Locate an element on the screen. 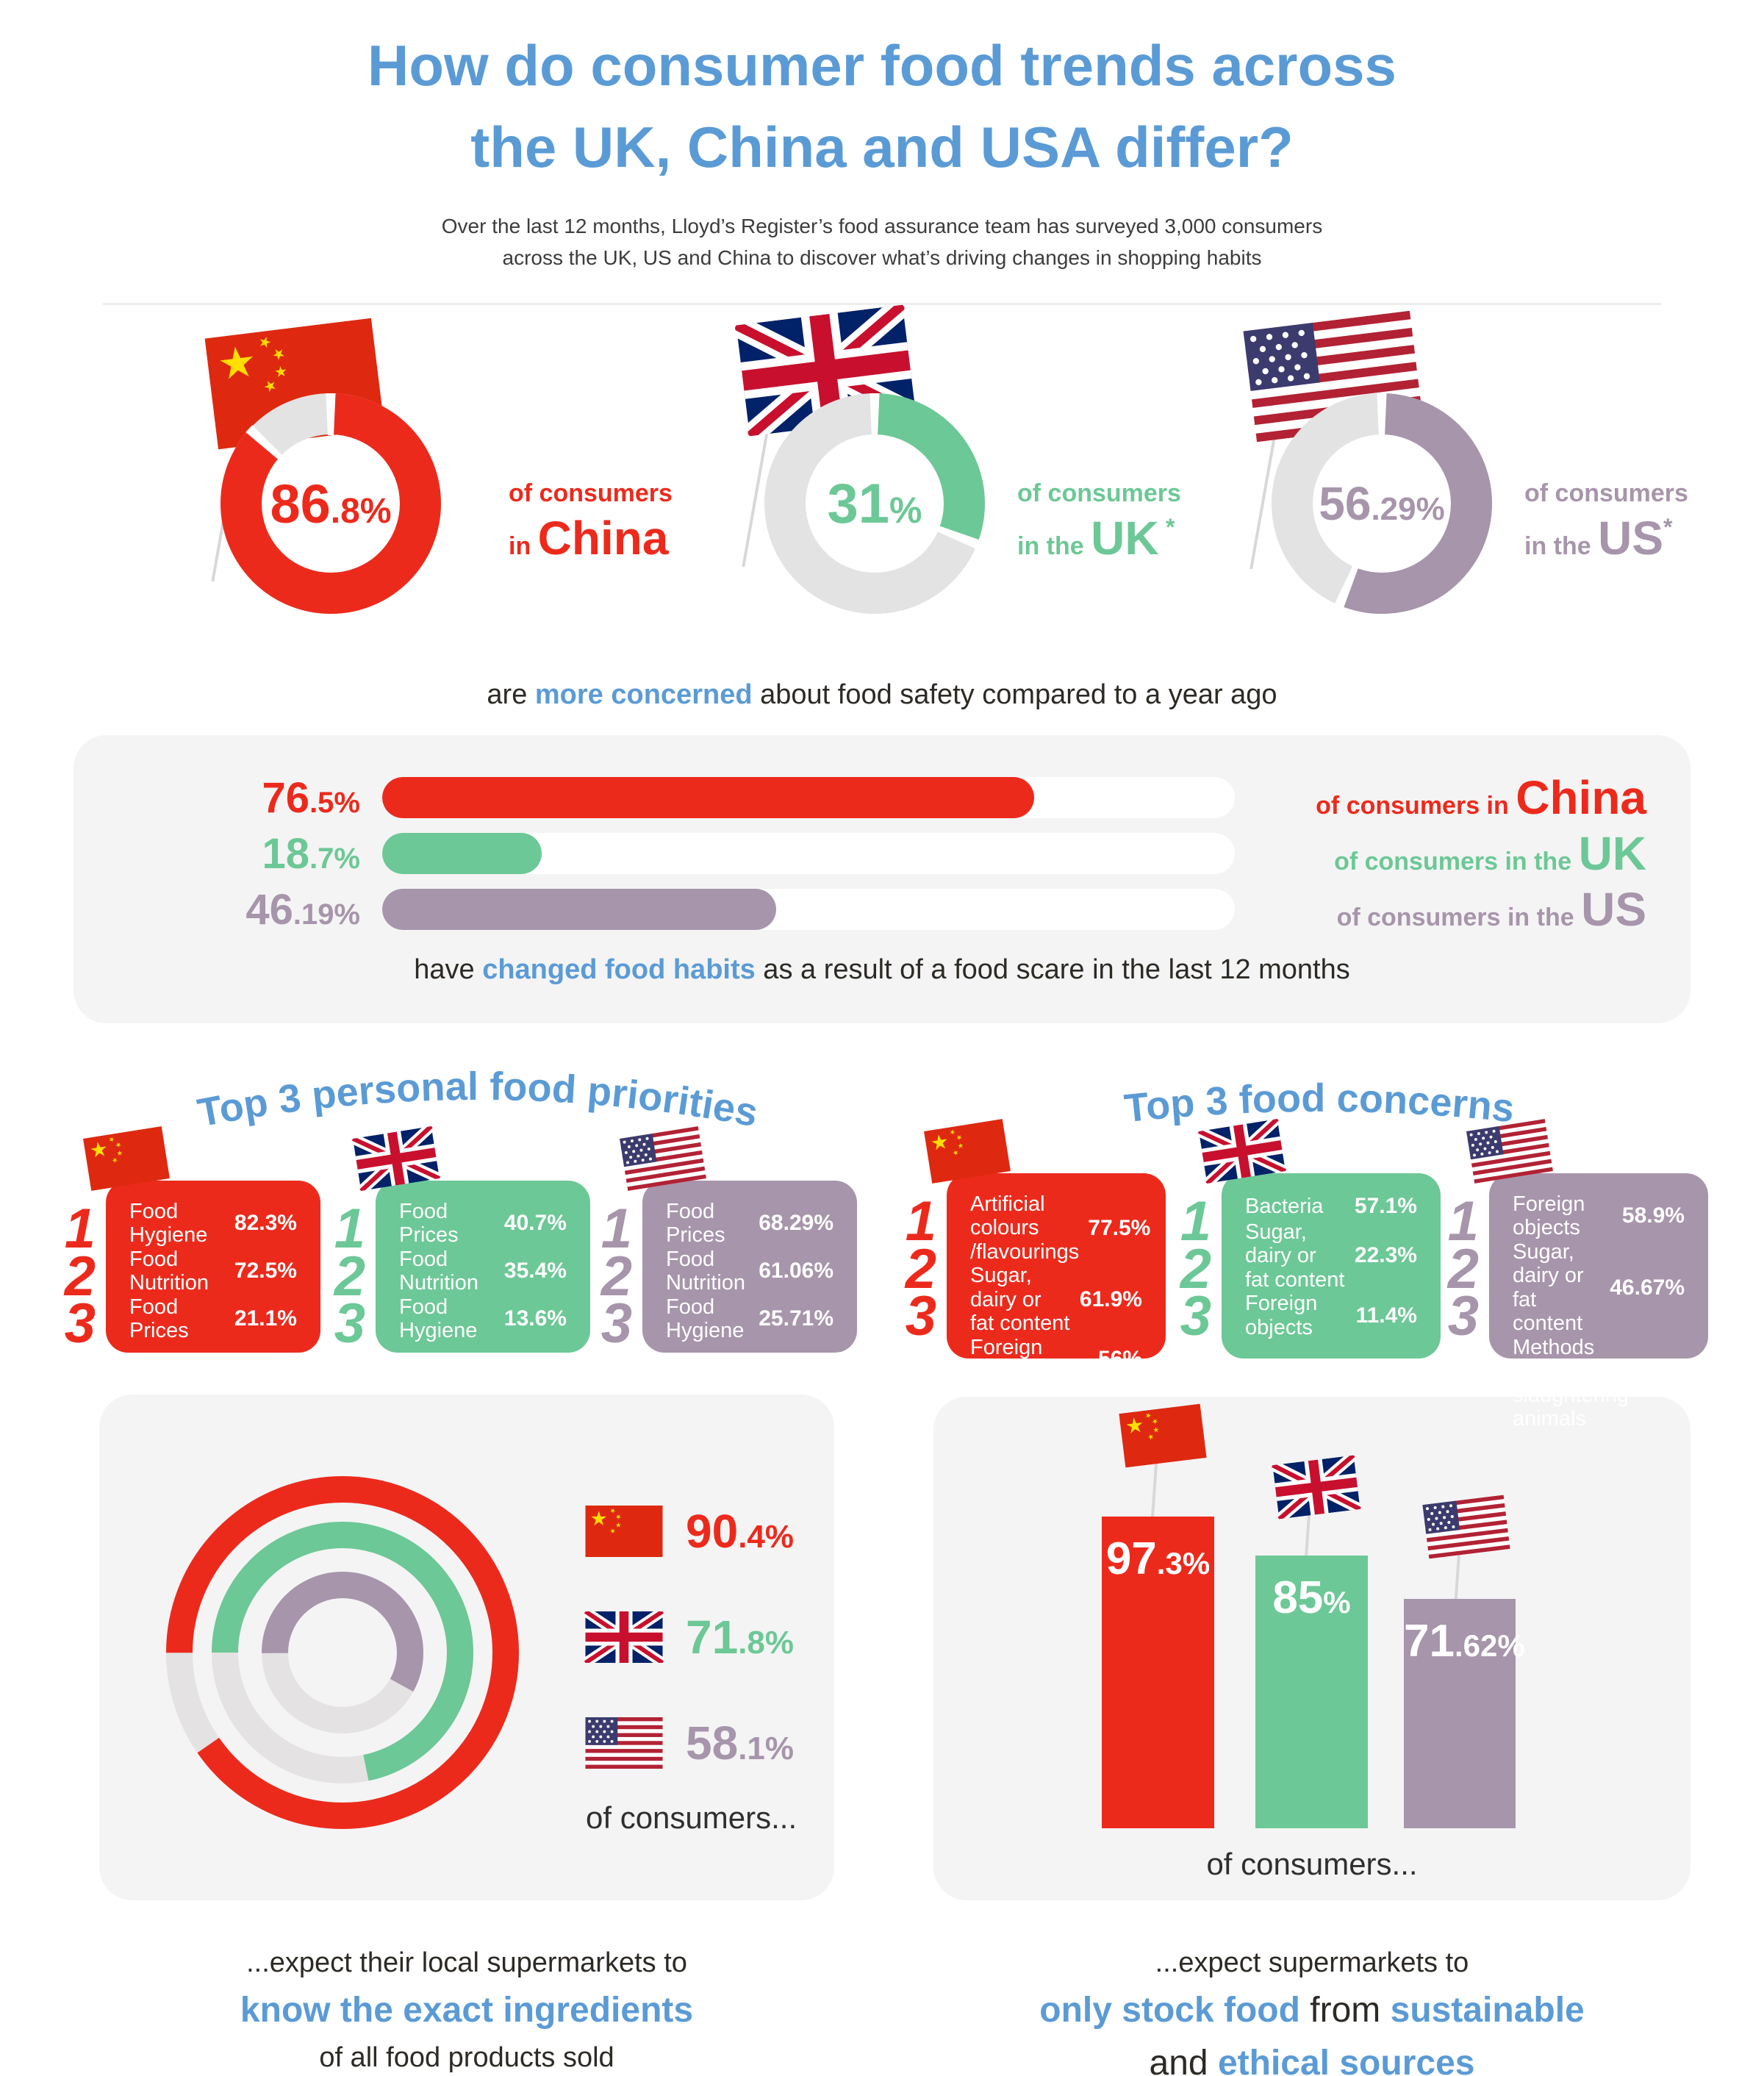 The height and width of the screenshot is (2076, 1764). row-label: Food Nutrition is located at coordinates (705, 1271).